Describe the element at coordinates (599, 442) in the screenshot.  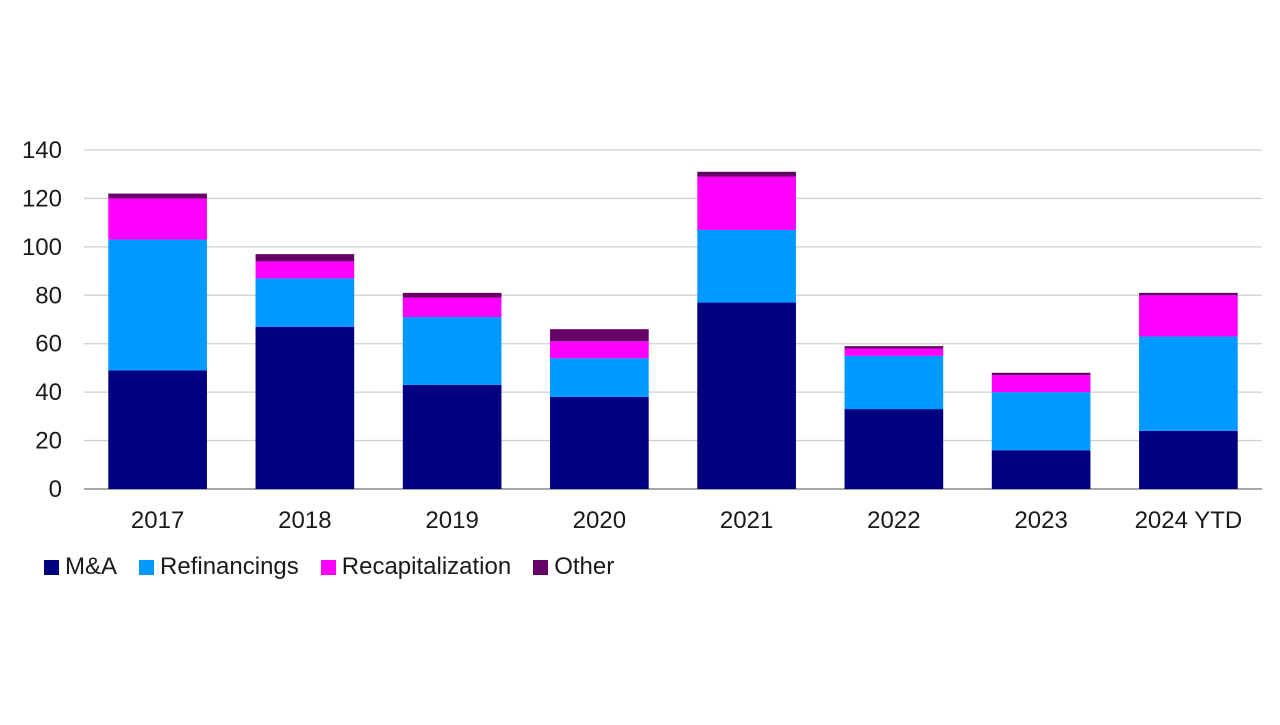
I see `bar-m-a-2020` at that location.